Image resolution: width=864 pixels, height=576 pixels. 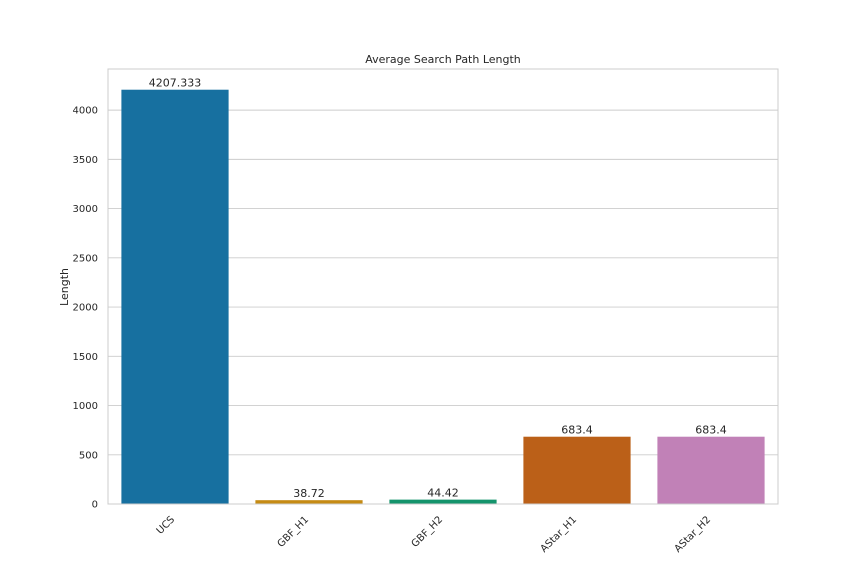 What do you see at coordinates (85, 160) in the screenshot?
I see `y-tick-label: 3500` at bounding box center [85, 160].